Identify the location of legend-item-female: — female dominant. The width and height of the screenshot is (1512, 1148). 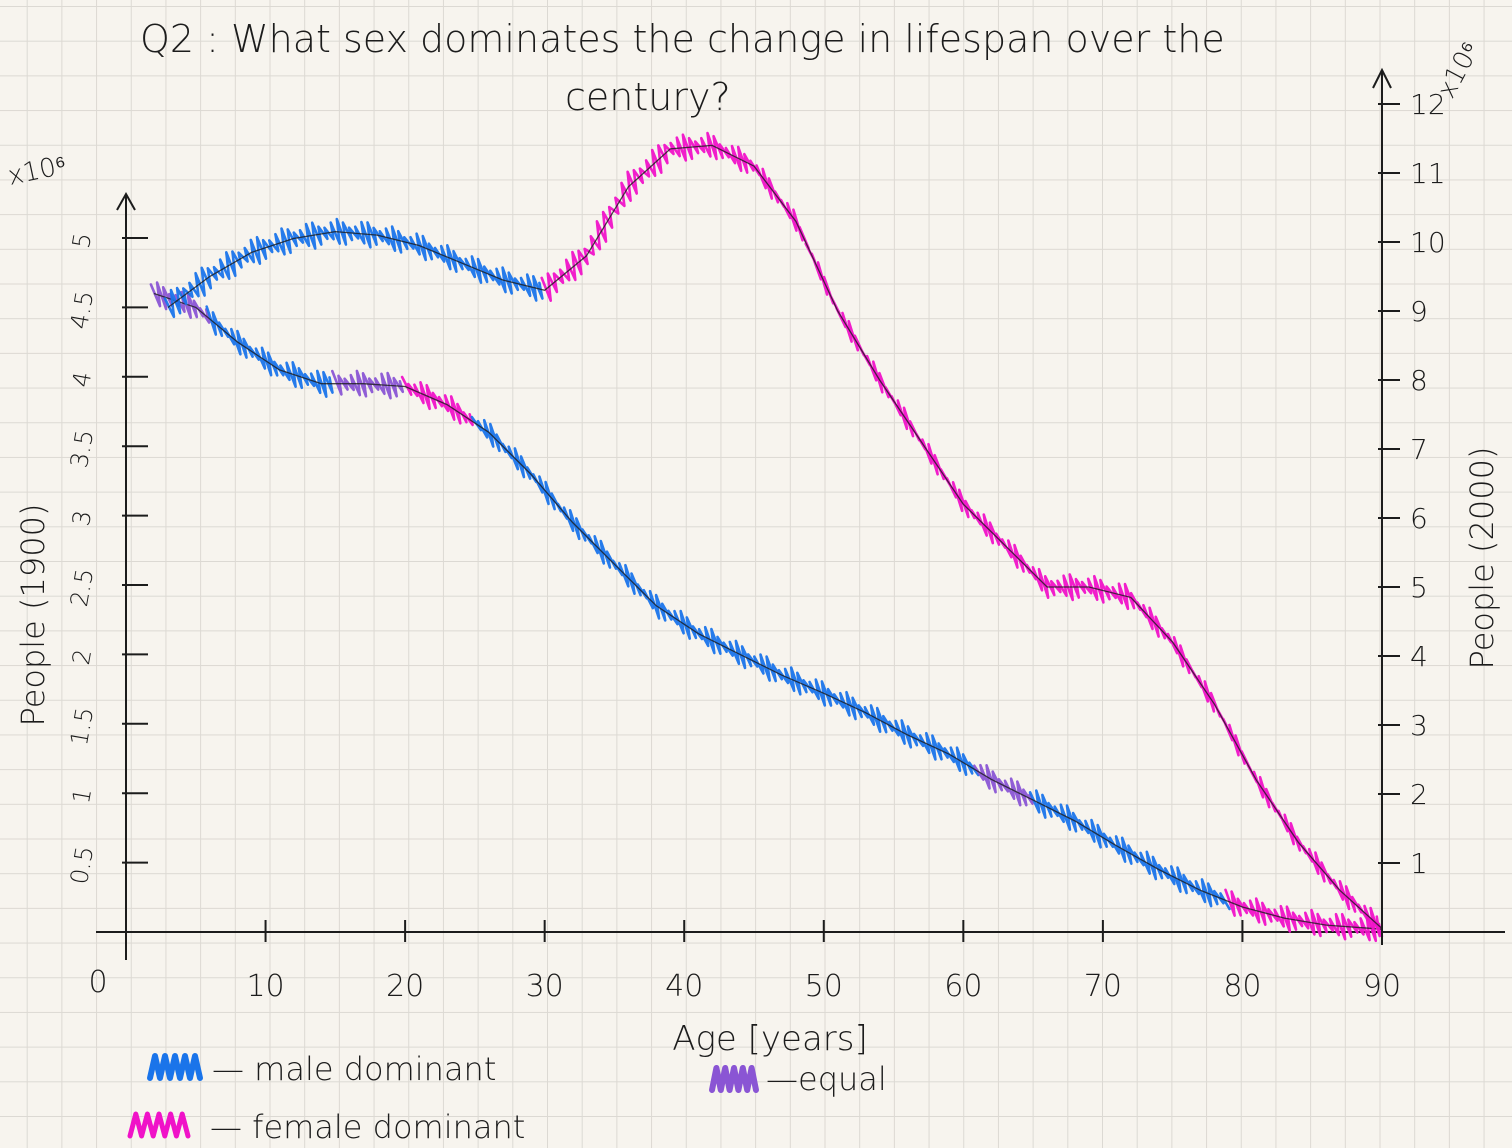
(326, 1127).